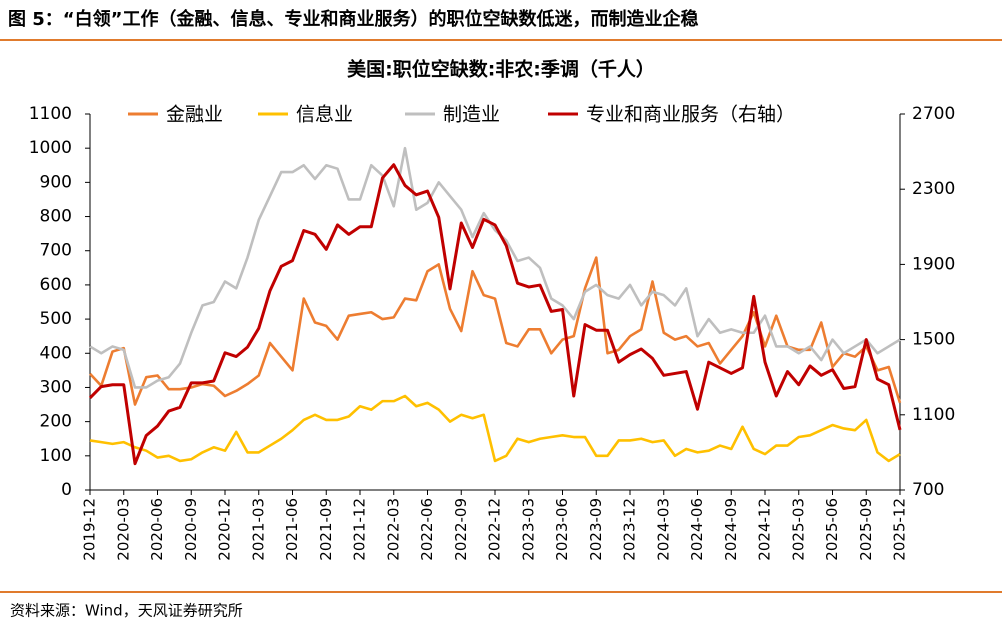 This screenshot has width=1002, height=630. I want to click on y-tick-label: 900, so click(56, 182).